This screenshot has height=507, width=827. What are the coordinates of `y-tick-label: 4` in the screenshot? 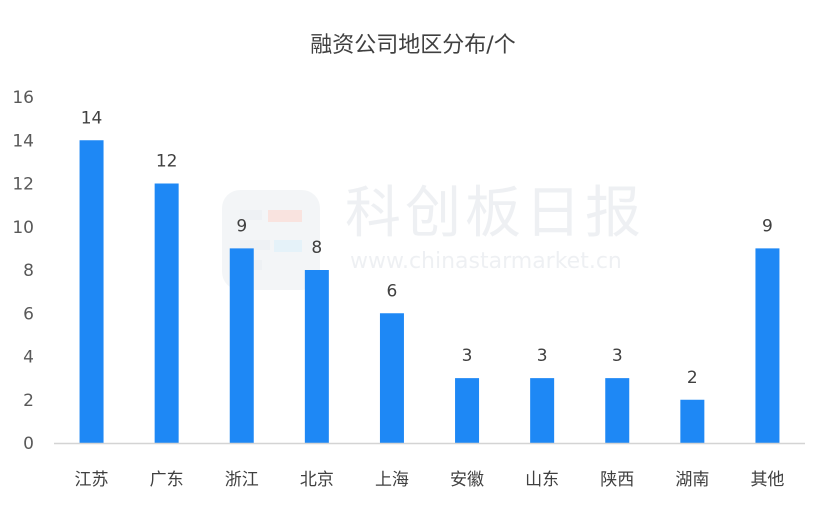 It's located at (28, 358).